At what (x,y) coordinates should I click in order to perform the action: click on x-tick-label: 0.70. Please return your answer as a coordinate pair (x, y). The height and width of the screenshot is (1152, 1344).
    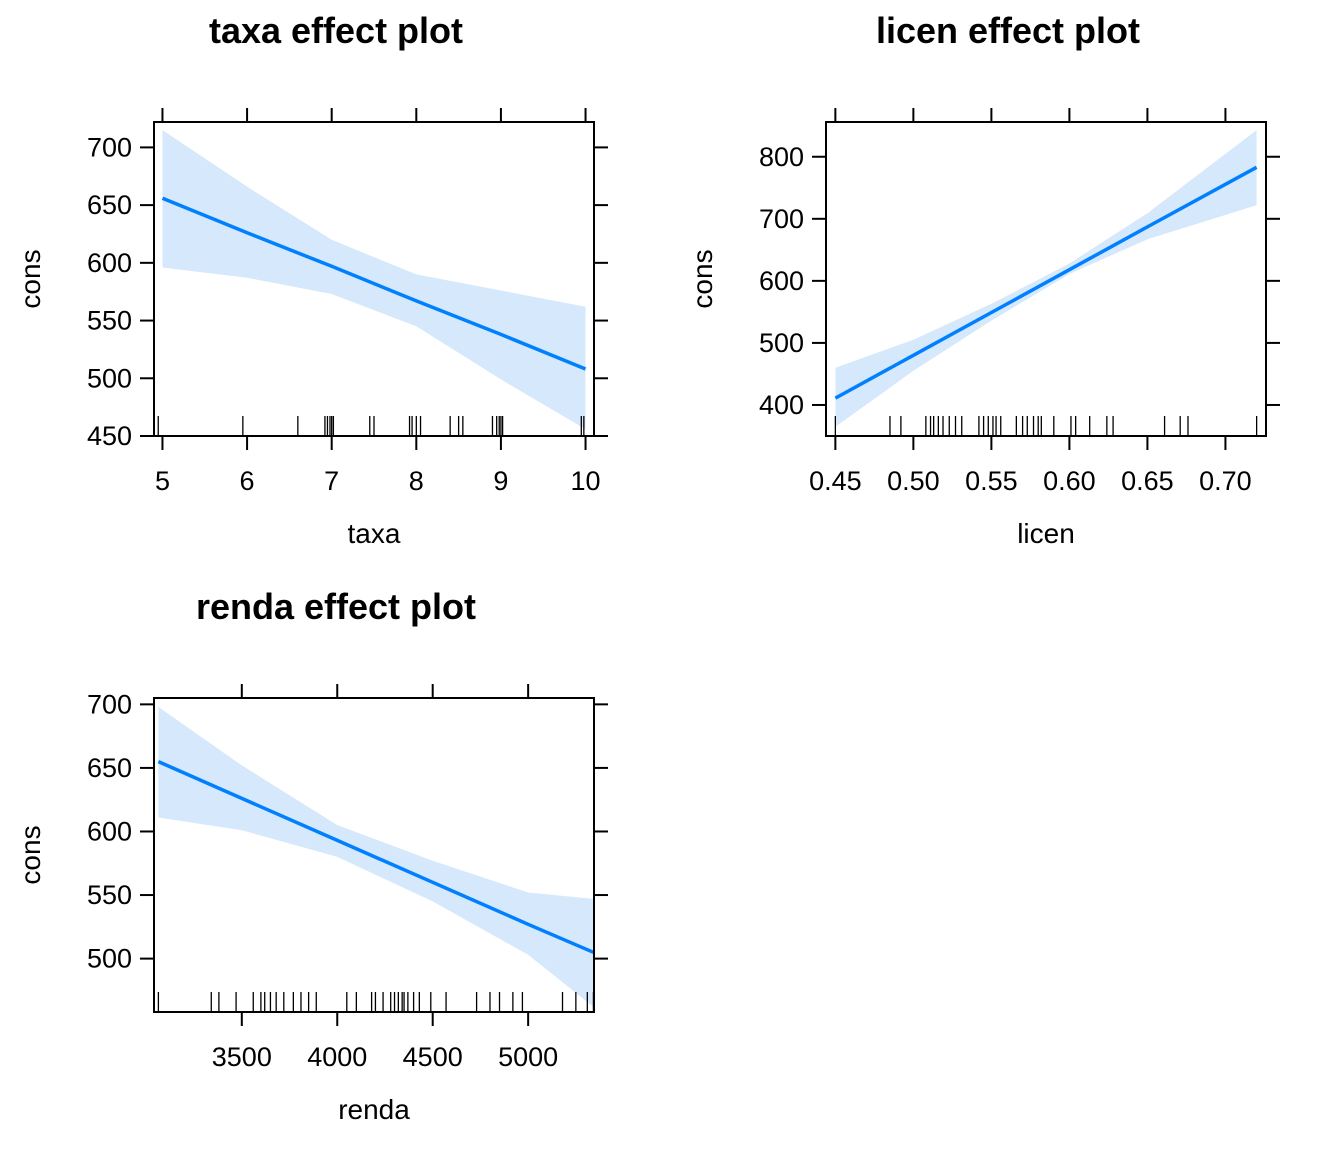
    Looking at the image, I should click on (1225, 481).